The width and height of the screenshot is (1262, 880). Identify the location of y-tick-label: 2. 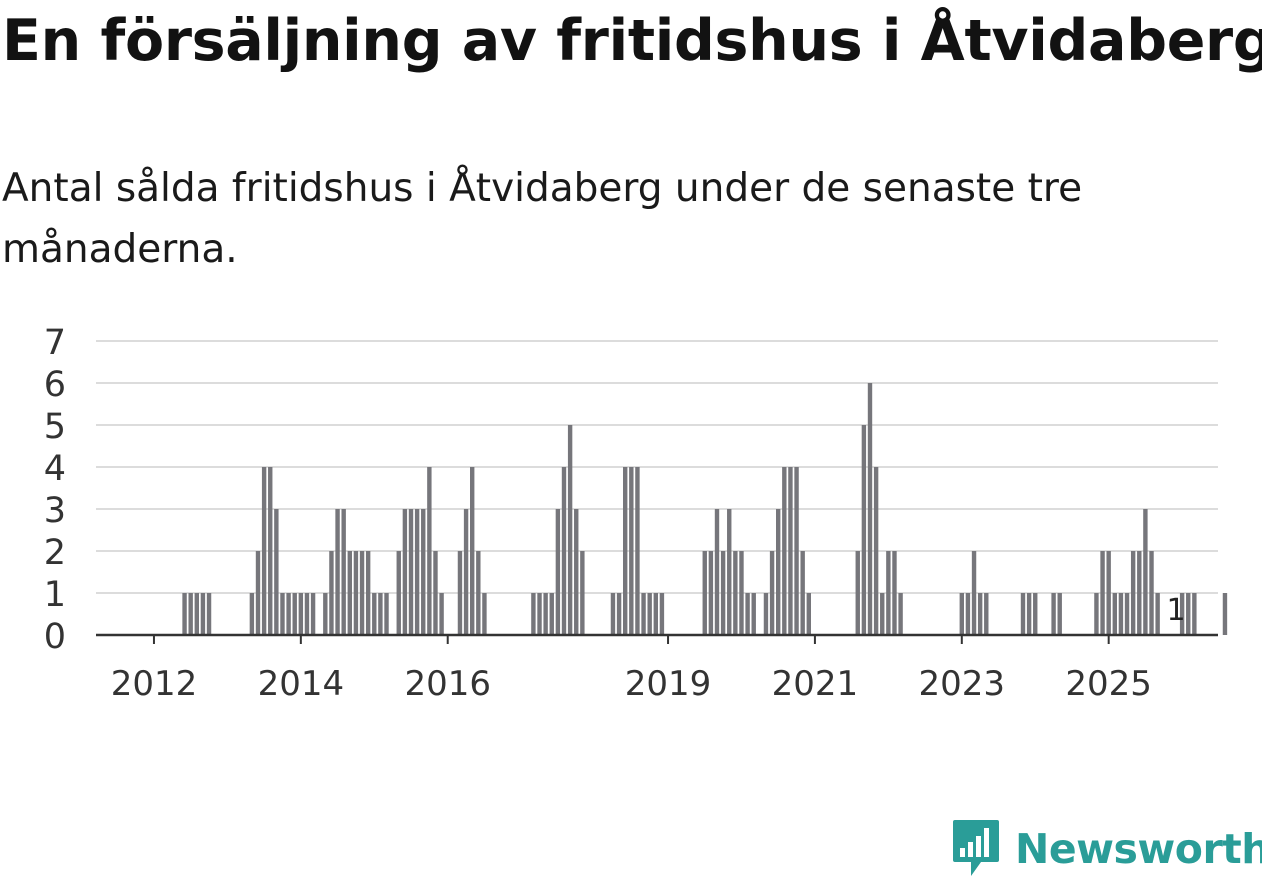
(55, 553).